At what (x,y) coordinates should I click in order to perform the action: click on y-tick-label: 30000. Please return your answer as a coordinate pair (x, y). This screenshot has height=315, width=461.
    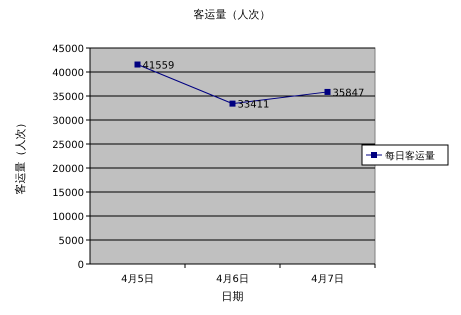
    Looking at the image, I should click on (68, 121).